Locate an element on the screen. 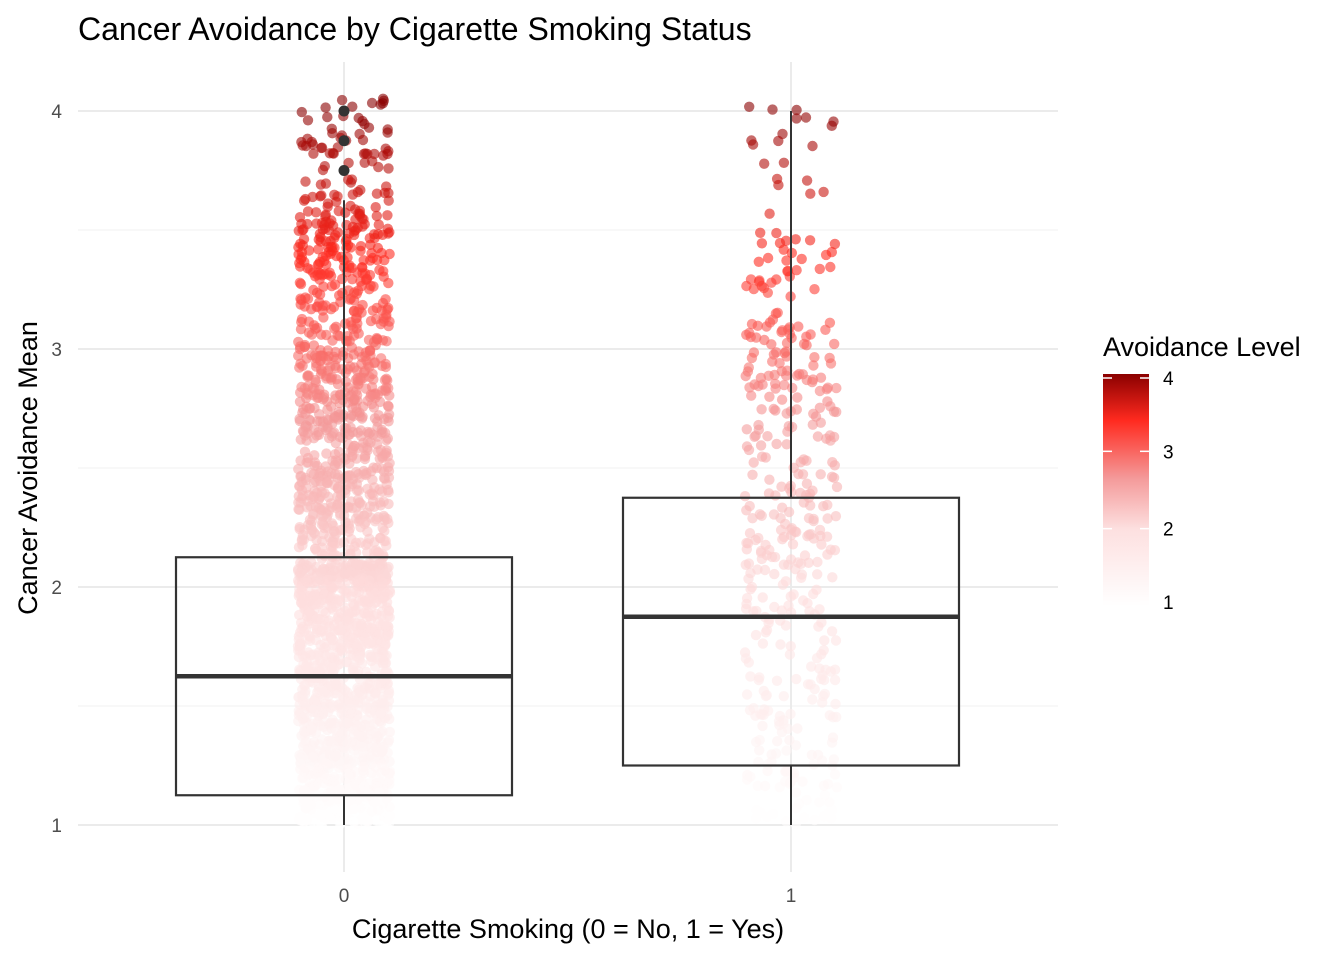 The image size is (1344, 960). legend-ticks: 4 3 2 1 is located at coordinates (1138, 491).